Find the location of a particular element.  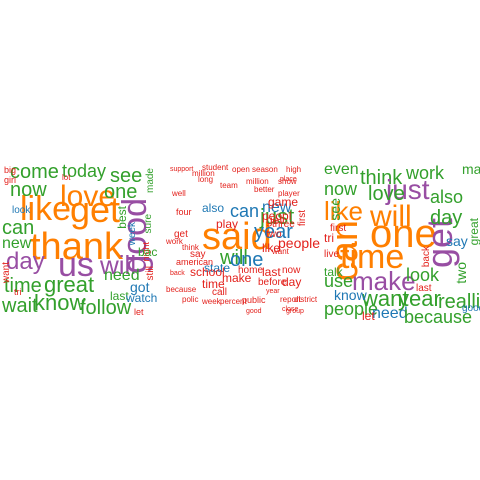

cloud-word: high is located at coordinates (294, 169).